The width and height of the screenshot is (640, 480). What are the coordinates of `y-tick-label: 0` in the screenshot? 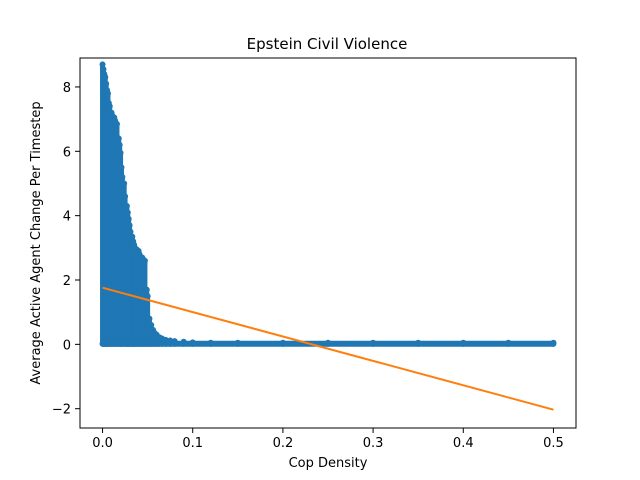 It's located at (67, 345).